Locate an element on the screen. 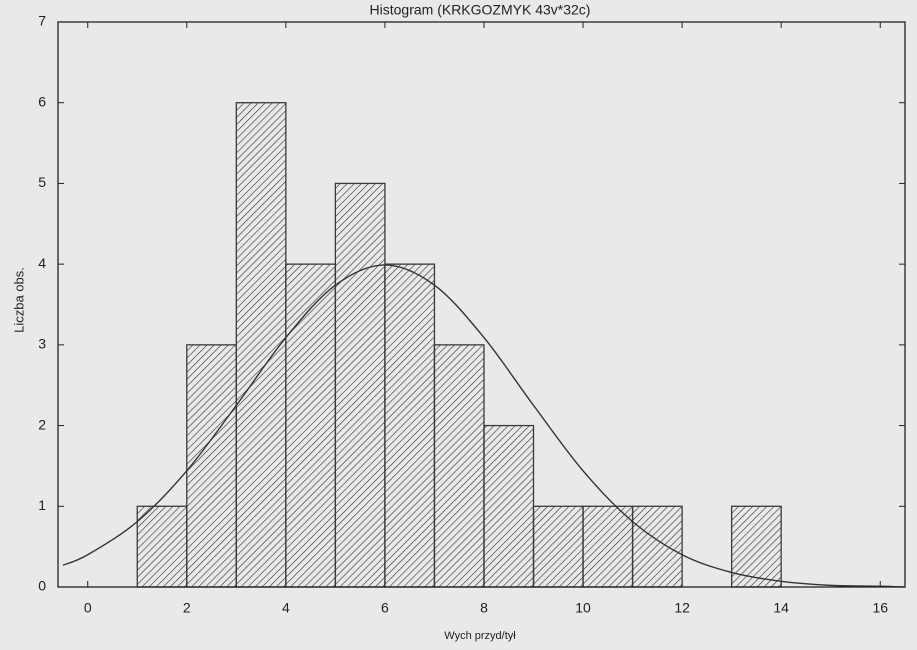  x-tick-label: 12 is located at coordinates (682, 608).